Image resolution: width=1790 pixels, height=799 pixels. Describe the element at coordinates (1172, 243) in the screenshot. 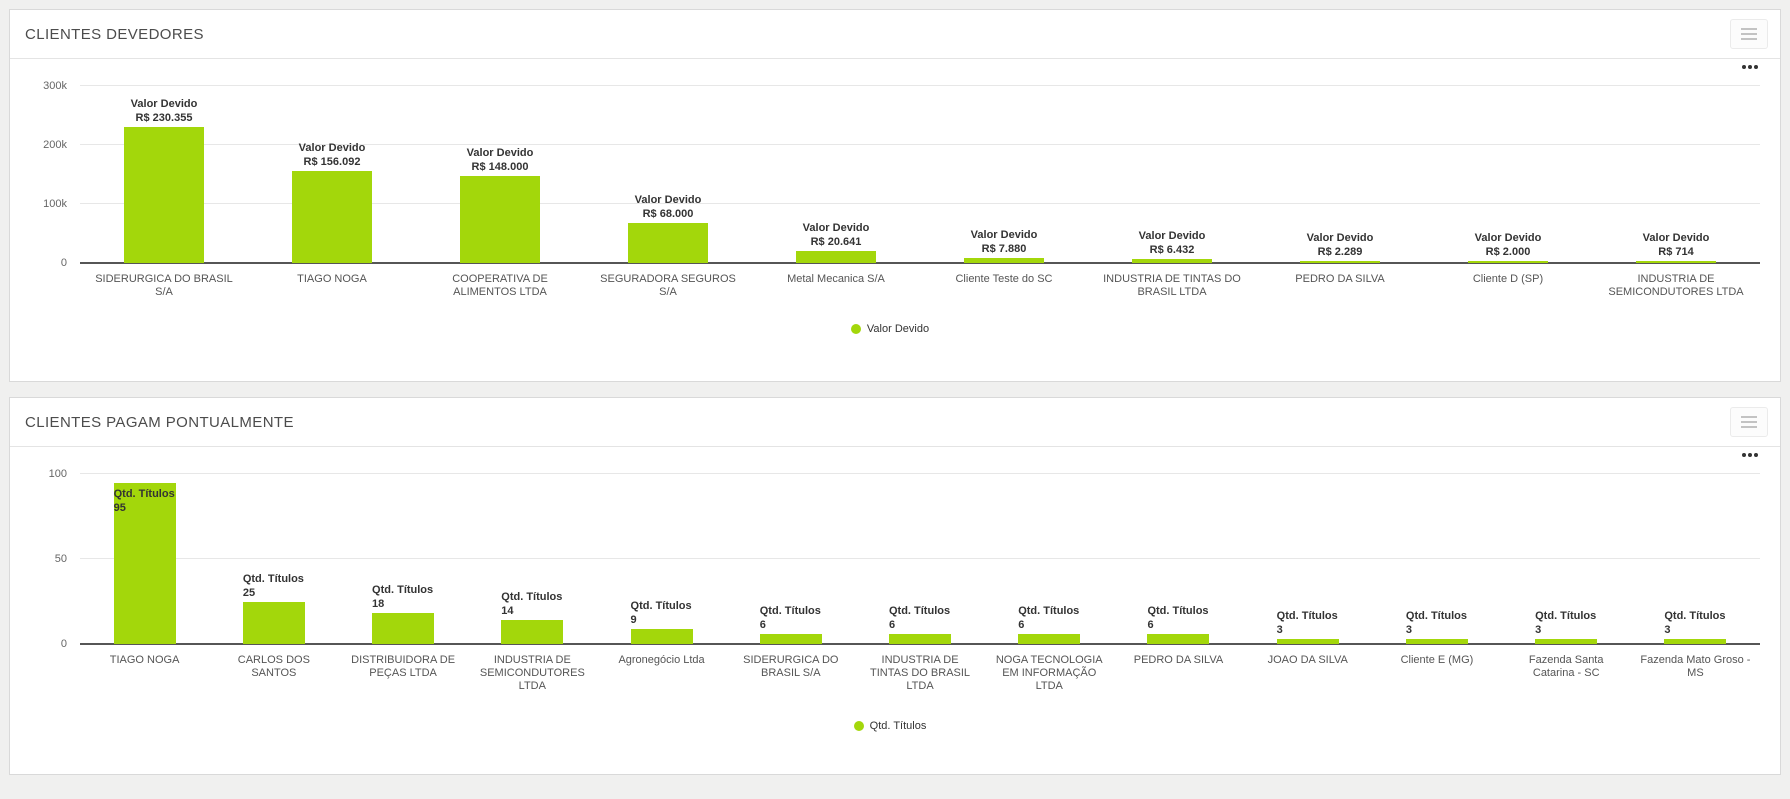

I see `bar-value-label: Valor Devido R$ 6.432` at that location.